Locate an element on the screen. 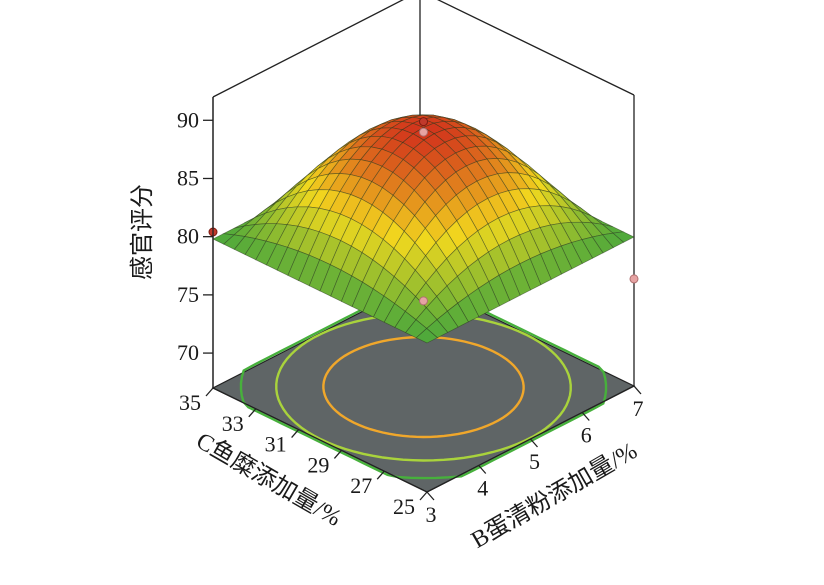  z-tick-label: 90 is located at coordinates (188, 119).